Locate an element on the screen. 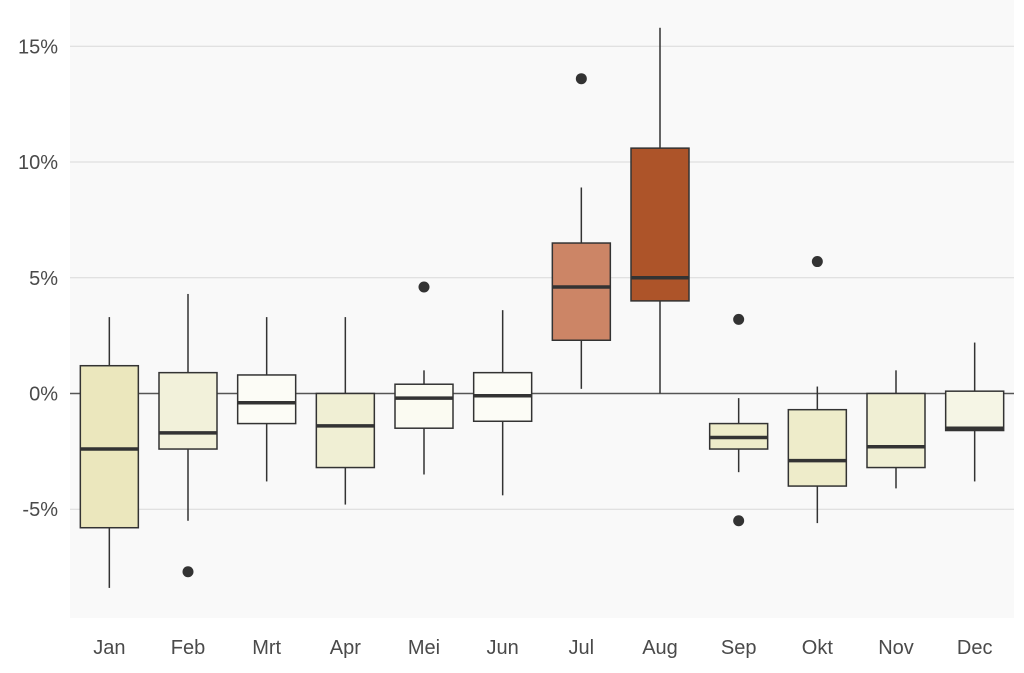  box-okt is located at coordinates (817, 390).